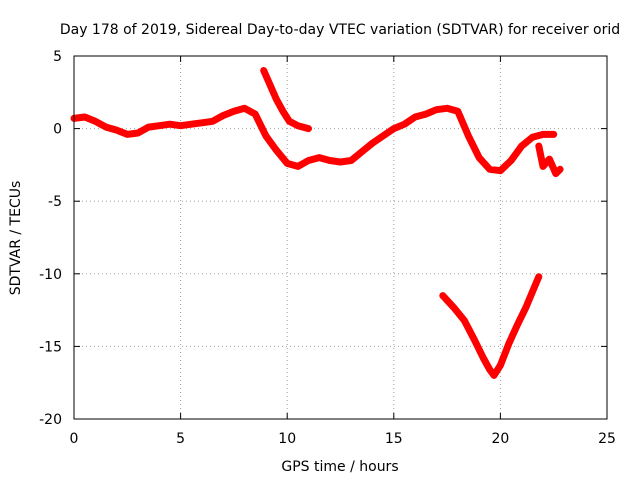  I want to click on x-tick-label: 20, so click(500, 439).